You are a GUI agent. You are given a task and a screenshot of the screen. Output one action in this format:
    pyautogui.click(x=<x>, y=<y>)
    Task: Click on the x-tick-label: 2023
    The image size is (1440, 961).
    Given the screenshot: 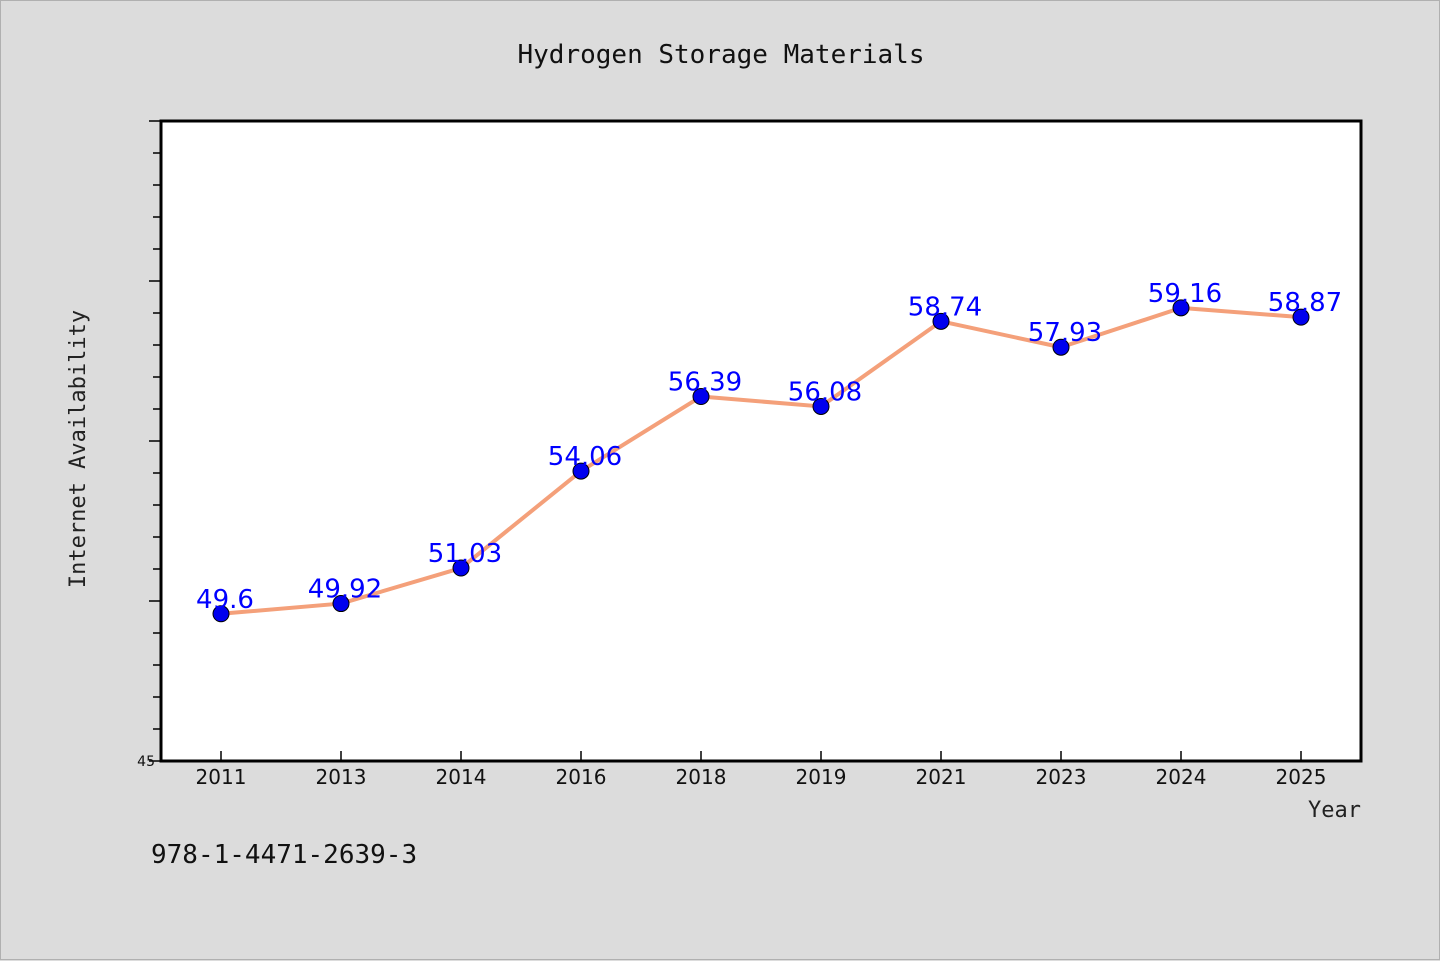 What is the action you would take?
    pyautogui.click(x=1061, y=777)
    